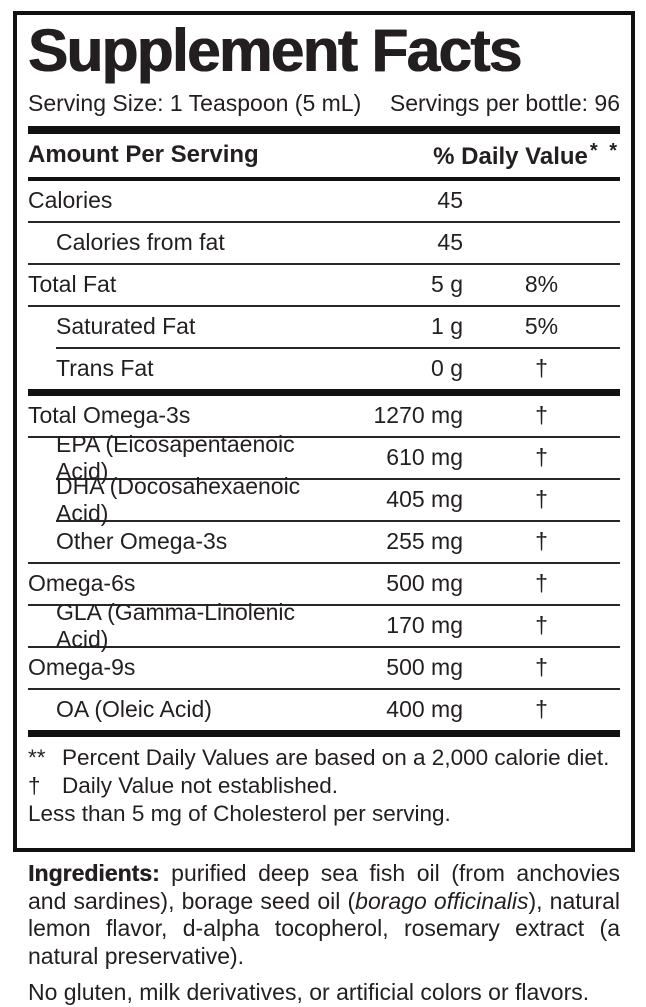 This screenshot has height=1007, width=646. I want to click on nutrient-name: OA (Oleic Acid), so click(134, 709).